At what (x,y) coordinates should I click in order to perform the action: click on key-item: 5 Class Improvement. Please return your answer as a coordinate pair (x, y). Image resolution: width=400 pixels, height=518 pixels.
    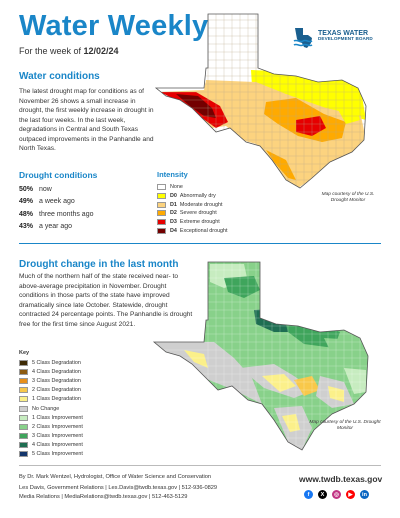
    Looking at the image, I should click on (69, 454).